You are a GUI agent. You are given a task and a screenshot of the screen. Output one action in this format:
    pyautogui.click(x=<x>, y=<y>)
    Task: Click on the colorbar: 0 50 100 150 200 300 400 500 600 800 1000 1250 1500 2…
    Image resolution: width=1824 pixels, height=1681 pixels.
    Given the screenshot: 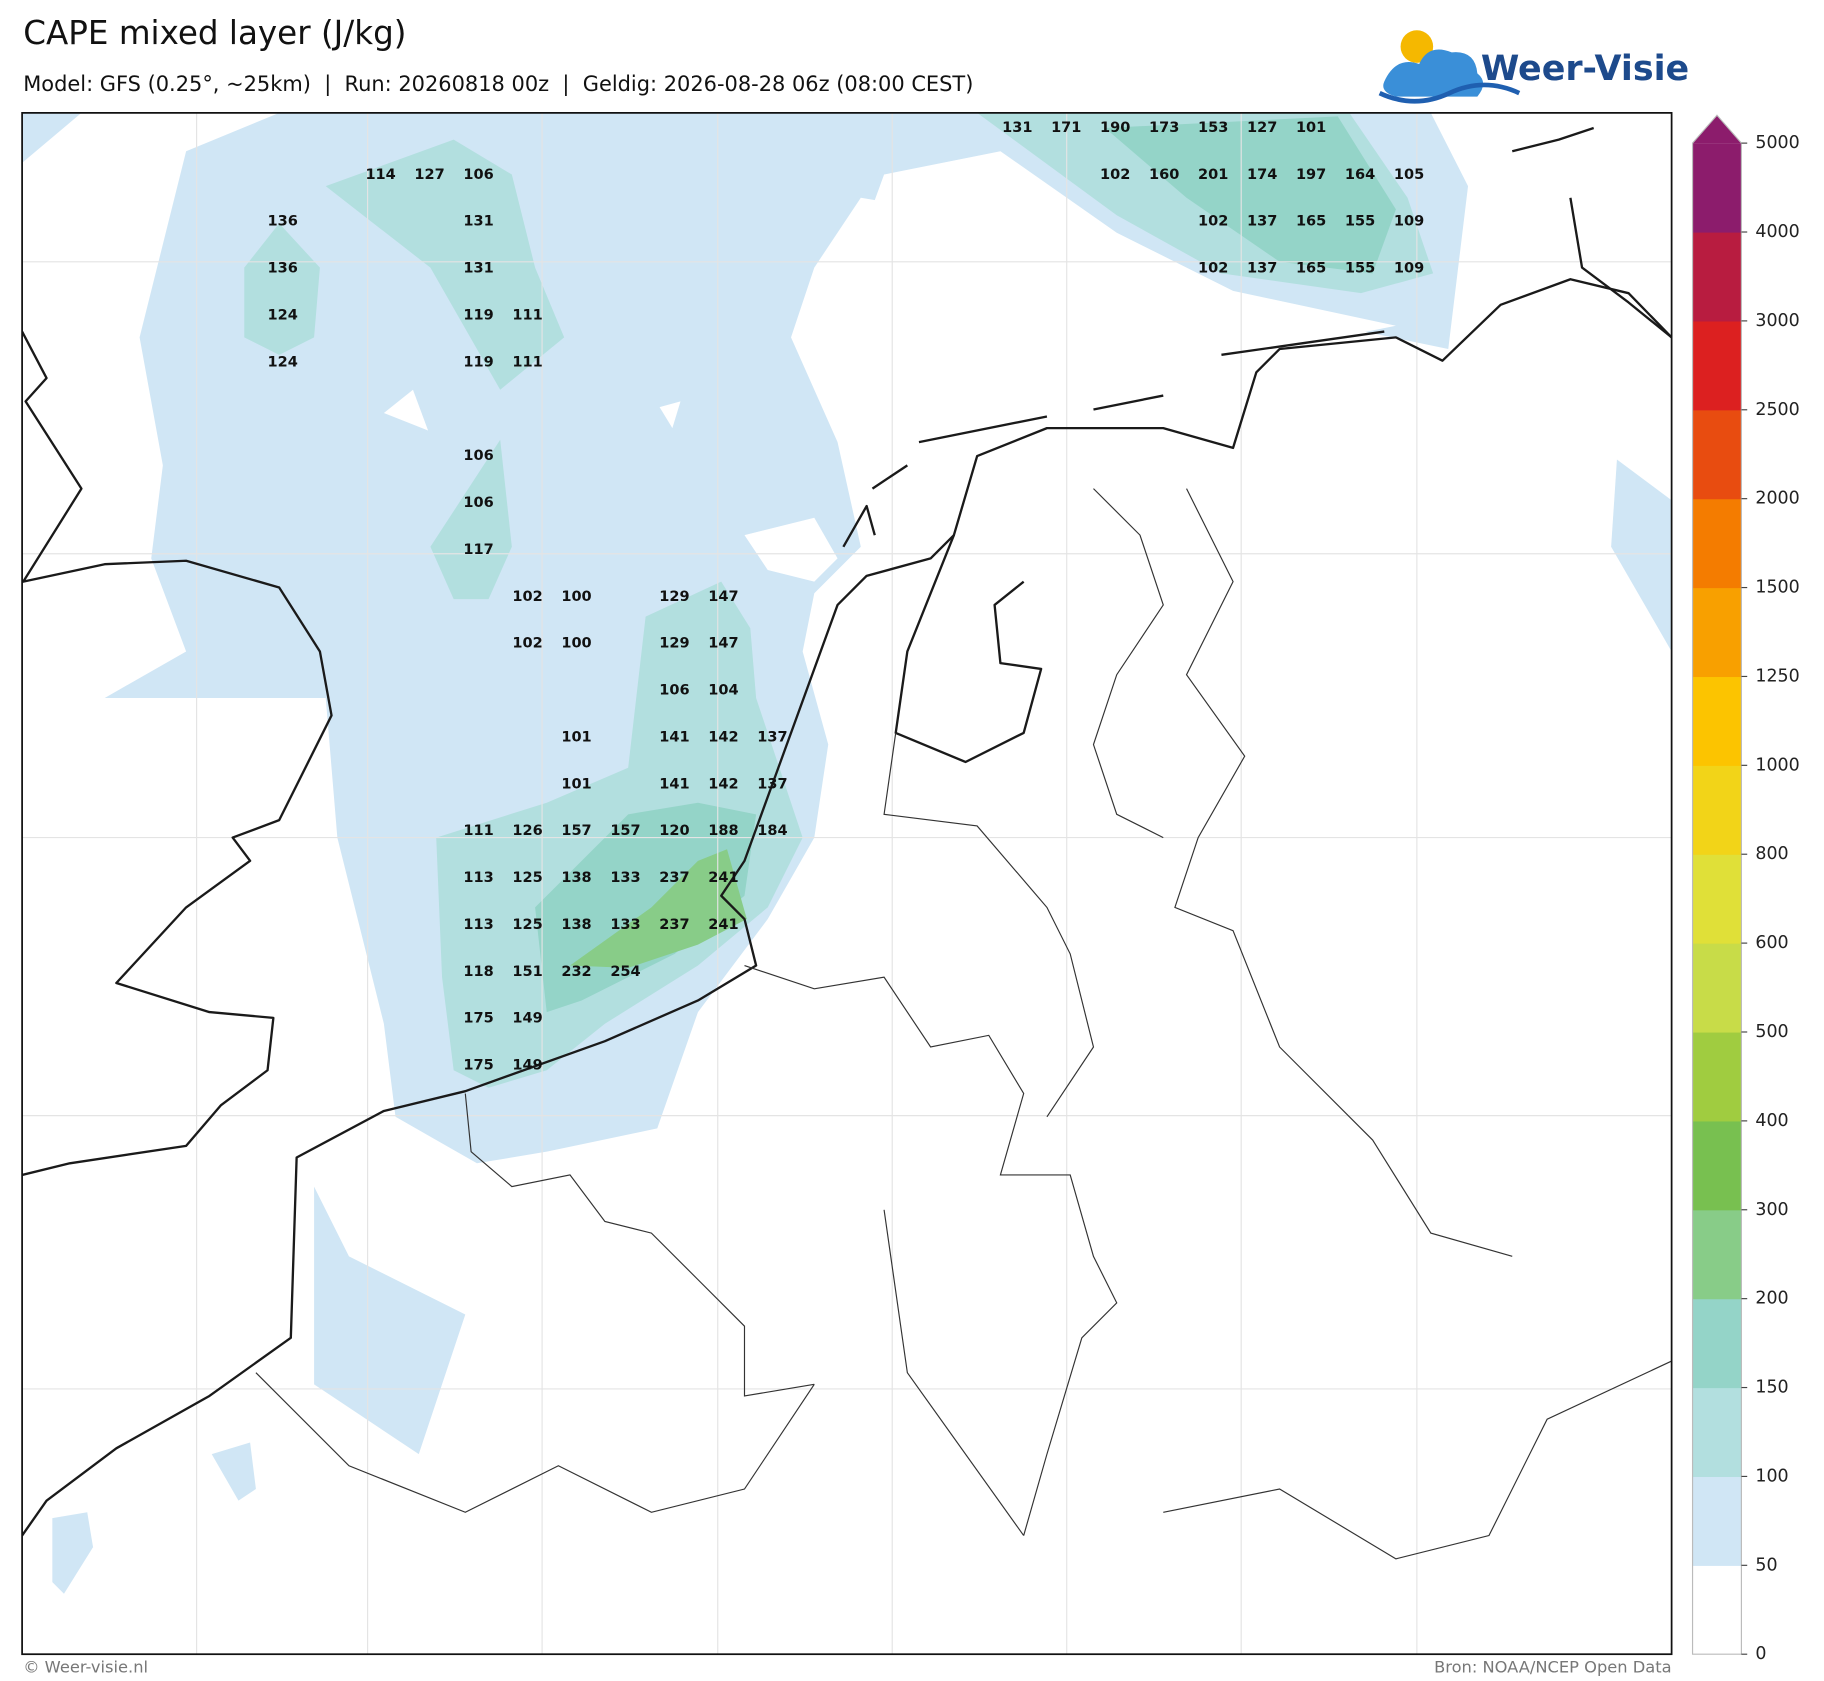 What is the action you would take?
    pyautogui.click(x=1745, y=889)
    